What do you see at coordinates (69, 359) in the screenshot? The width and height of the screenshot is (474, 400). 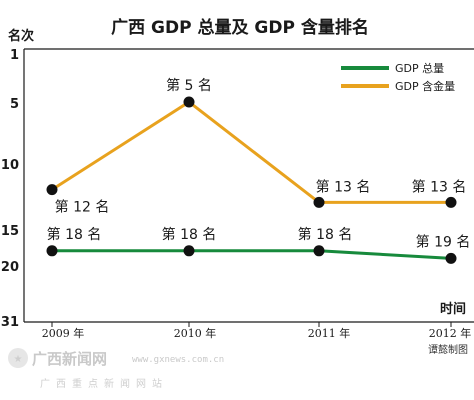 I see `watermark-logo-text: 广西新闻网` at bounding box center [69, 359].